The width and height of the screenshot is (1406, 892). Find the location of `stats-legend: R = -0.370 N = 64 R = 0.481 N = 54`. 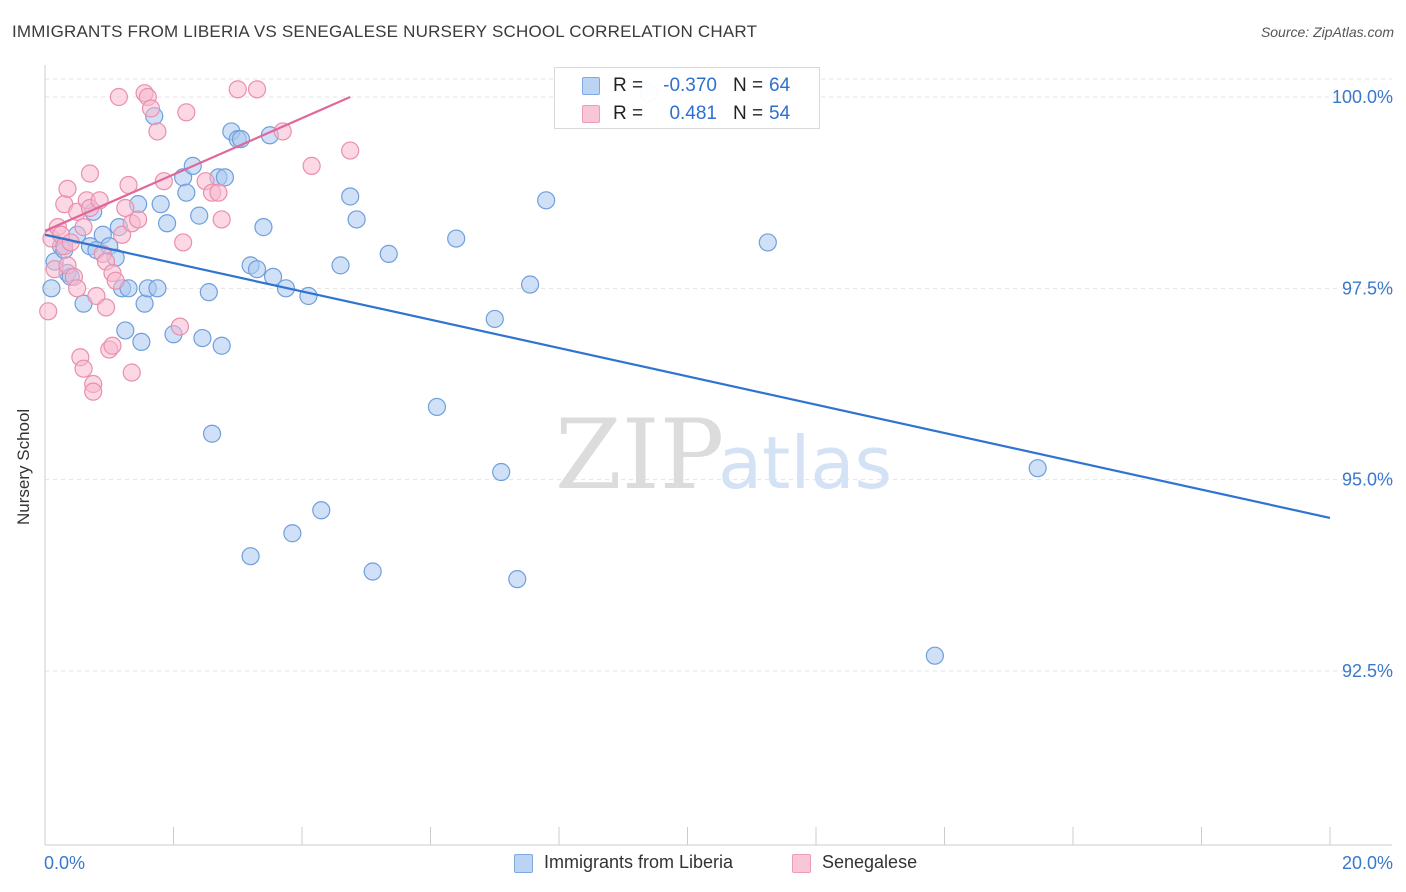

stats-legend: R = -0.370 N = 64 R = 0.481 N = 54 is located at coordinates (687, 98).